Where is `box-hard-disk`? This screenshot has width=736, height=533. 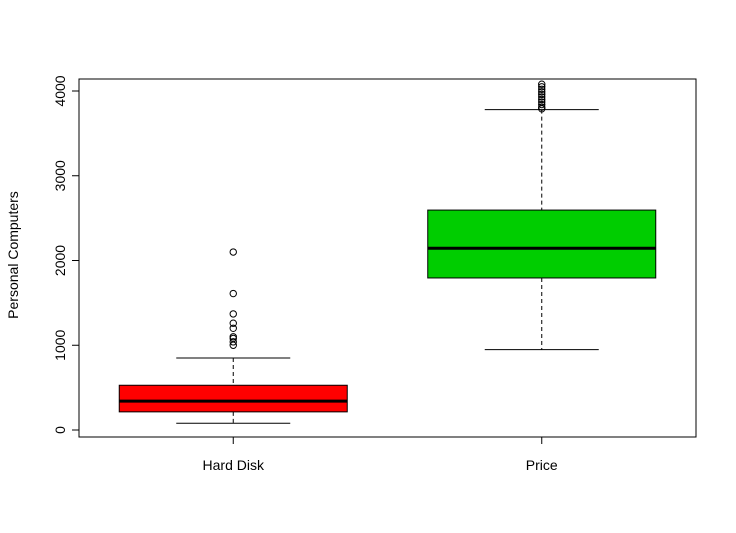 box-hard-disk is located at coordinates (233, 336).